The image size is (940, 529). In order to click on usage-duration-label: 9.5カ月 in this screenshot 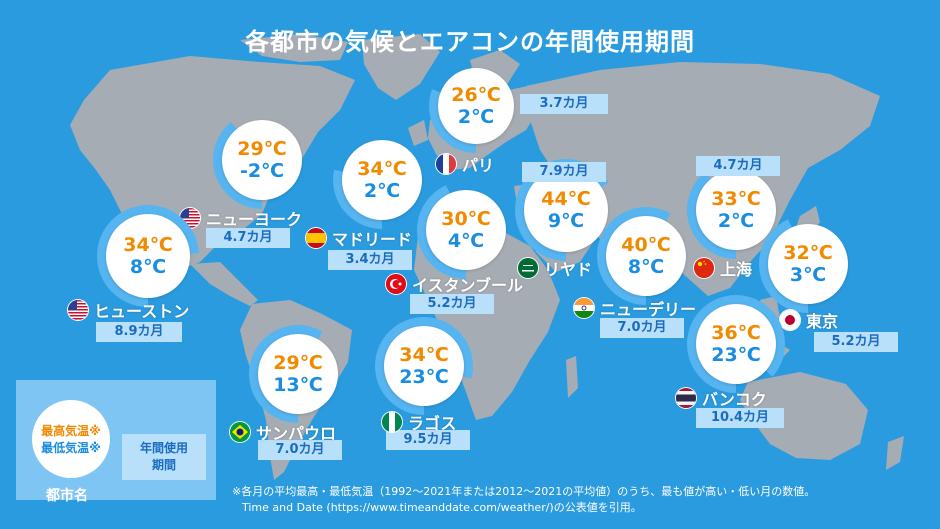, I will do `click(428, 440)`.